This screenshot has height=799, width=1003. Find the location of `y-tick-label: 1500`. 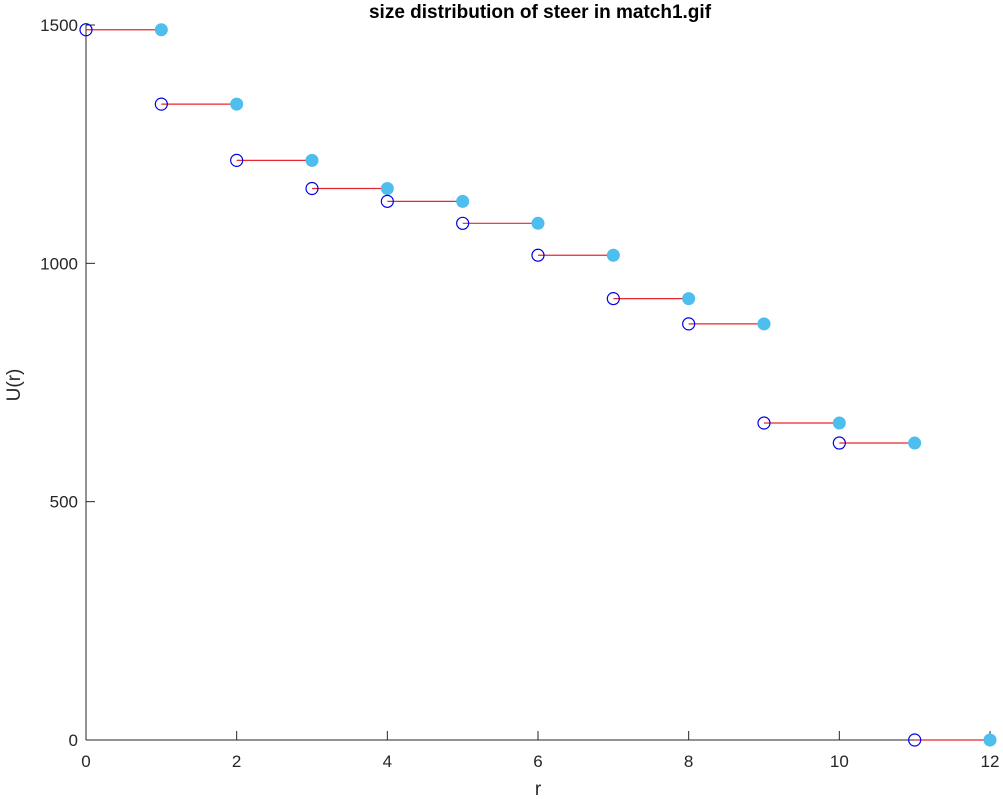

y-tick-label: 1500 is located at coordinates (59, 25).